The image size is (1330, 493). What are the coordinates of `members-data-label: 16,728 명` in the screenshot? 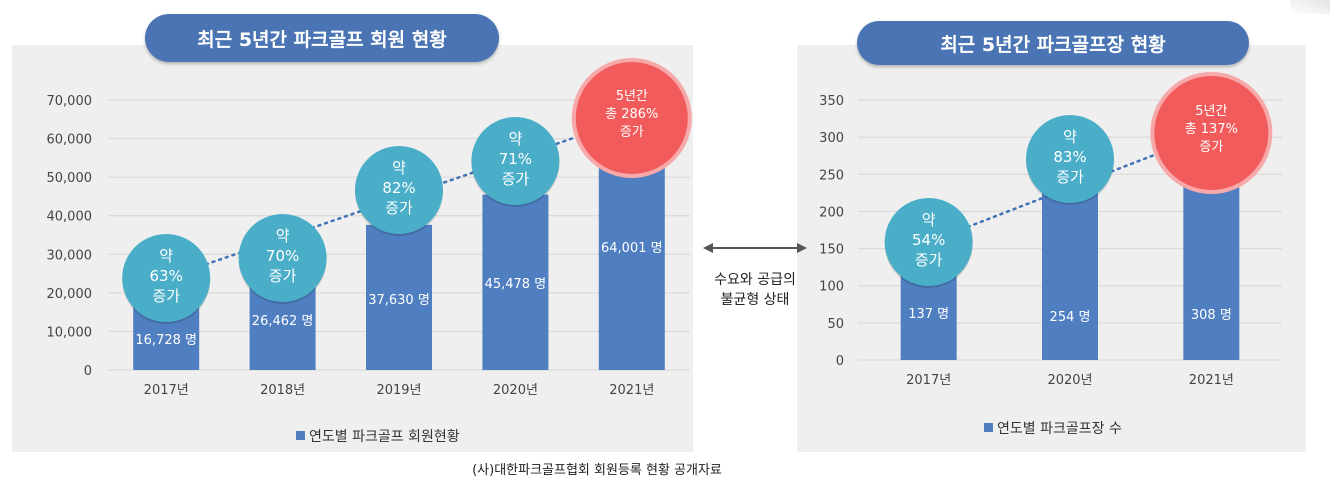 It's located at (166, 340).